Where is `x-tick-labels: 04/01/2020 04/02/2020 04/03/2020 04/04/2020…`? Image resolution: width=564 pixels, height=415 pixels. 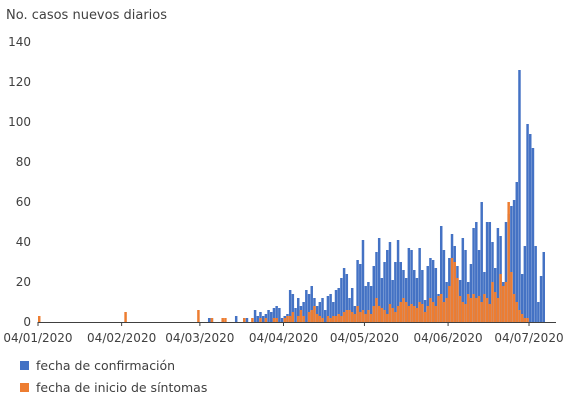
x-tick-labels: 04/01/2020 04/02/2020 04/03/2020 04/04/2020… is located at coordinates (283, 333).